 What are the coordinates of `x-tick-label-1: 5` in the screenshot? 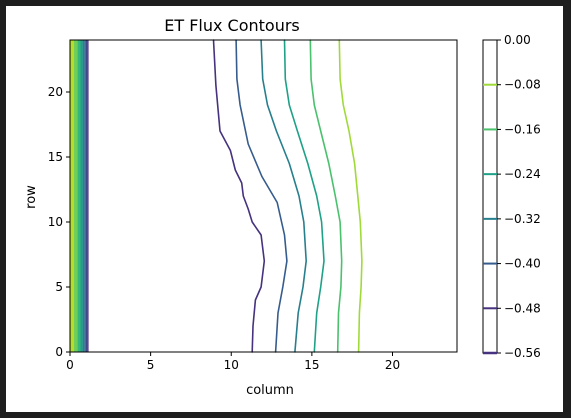 It's located at (151, 365).